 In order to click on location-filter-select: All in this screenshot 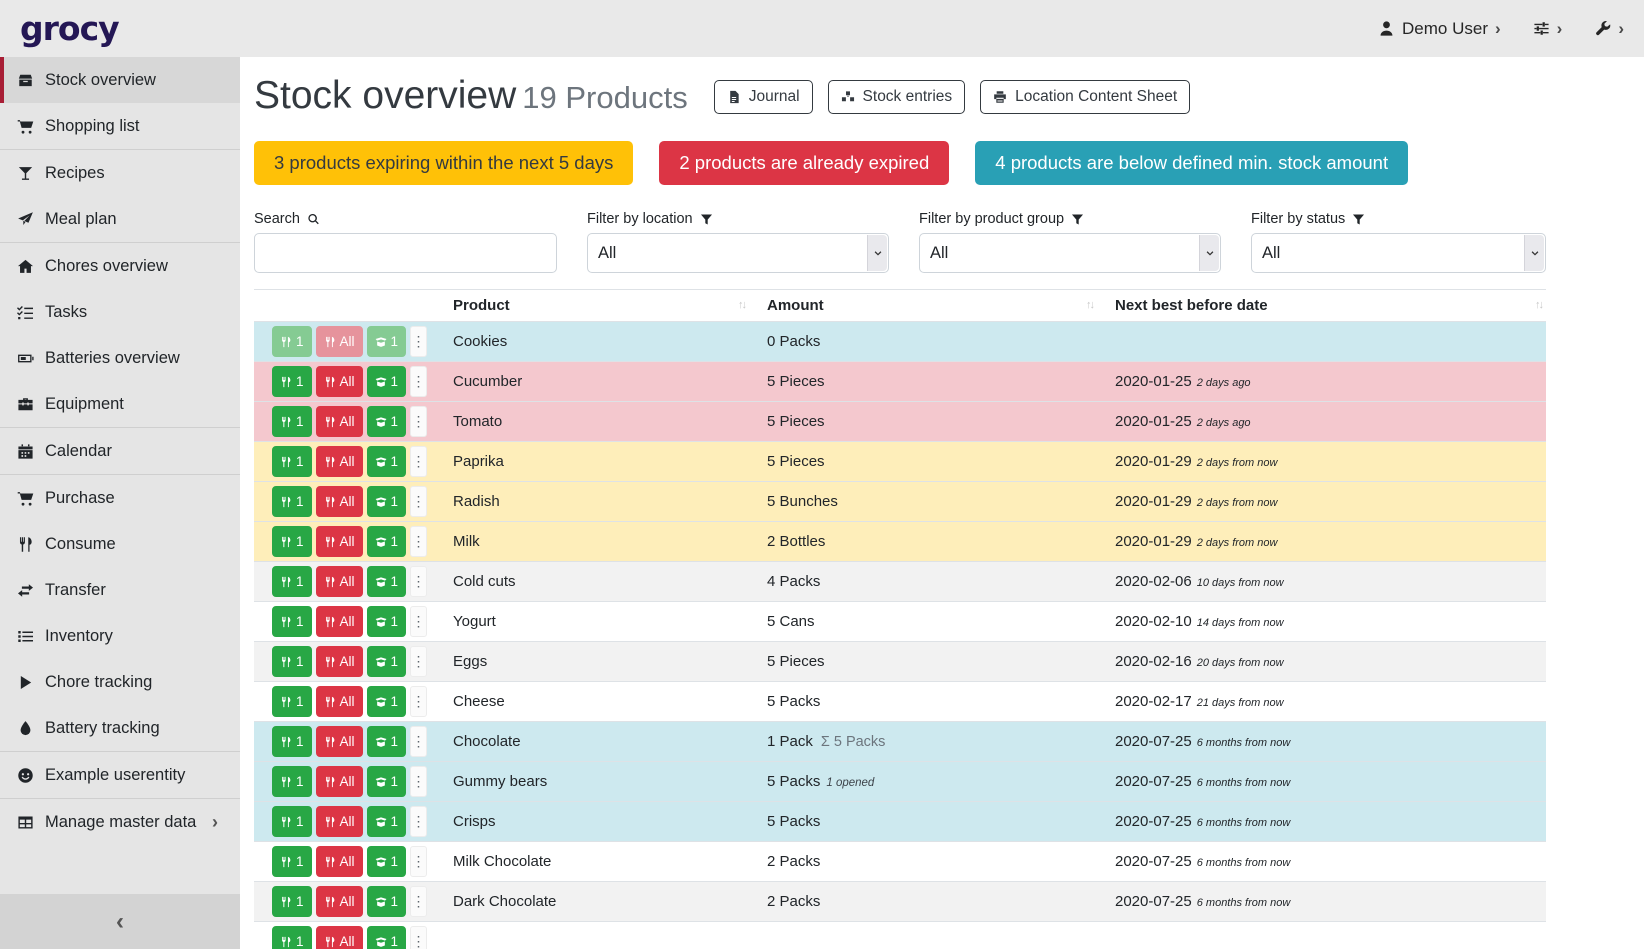, I will do `click(738, 253)`.